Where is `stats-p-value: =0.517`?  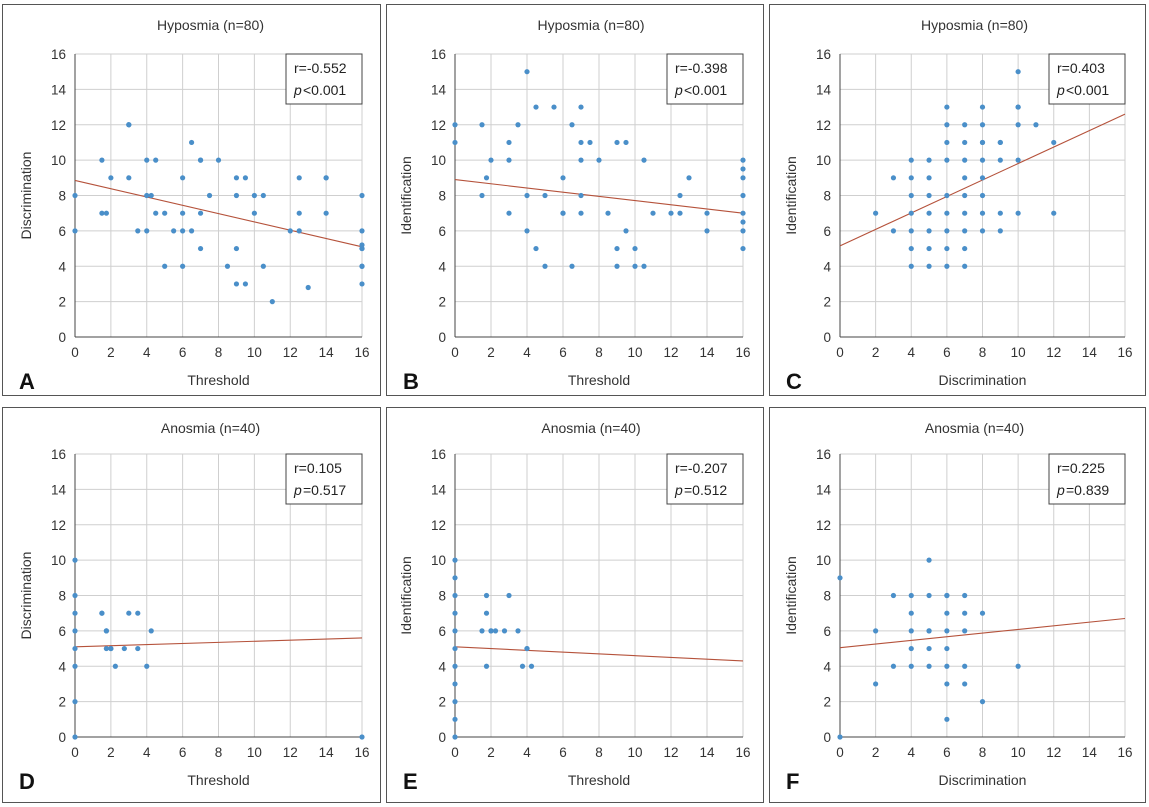
stats-p-value: =0.517 is located at coordinates (324, 490).